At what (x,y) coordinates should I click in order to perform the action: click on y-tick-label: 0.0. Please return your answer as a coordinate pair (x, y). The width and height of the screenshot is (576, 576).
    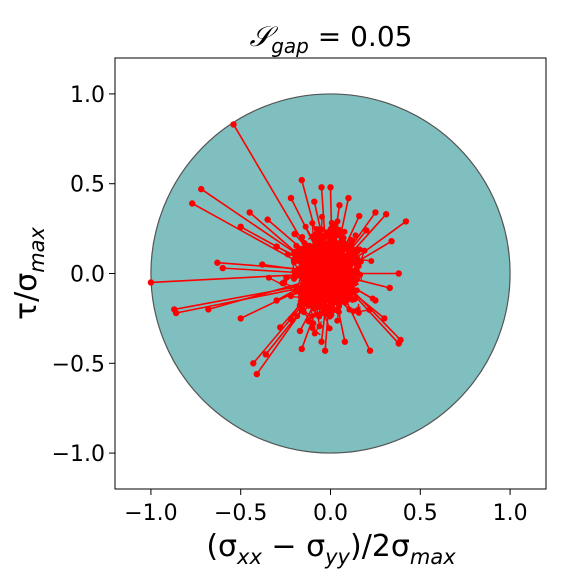
    Looking at the image, I should click on (87, 275).